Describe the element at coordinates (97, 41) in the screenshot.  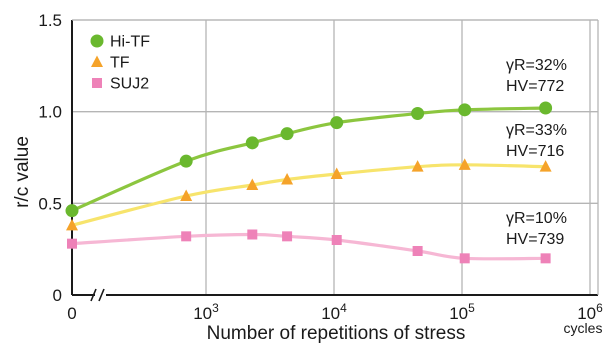
I see `legend-marker-hi-tf` at that location.